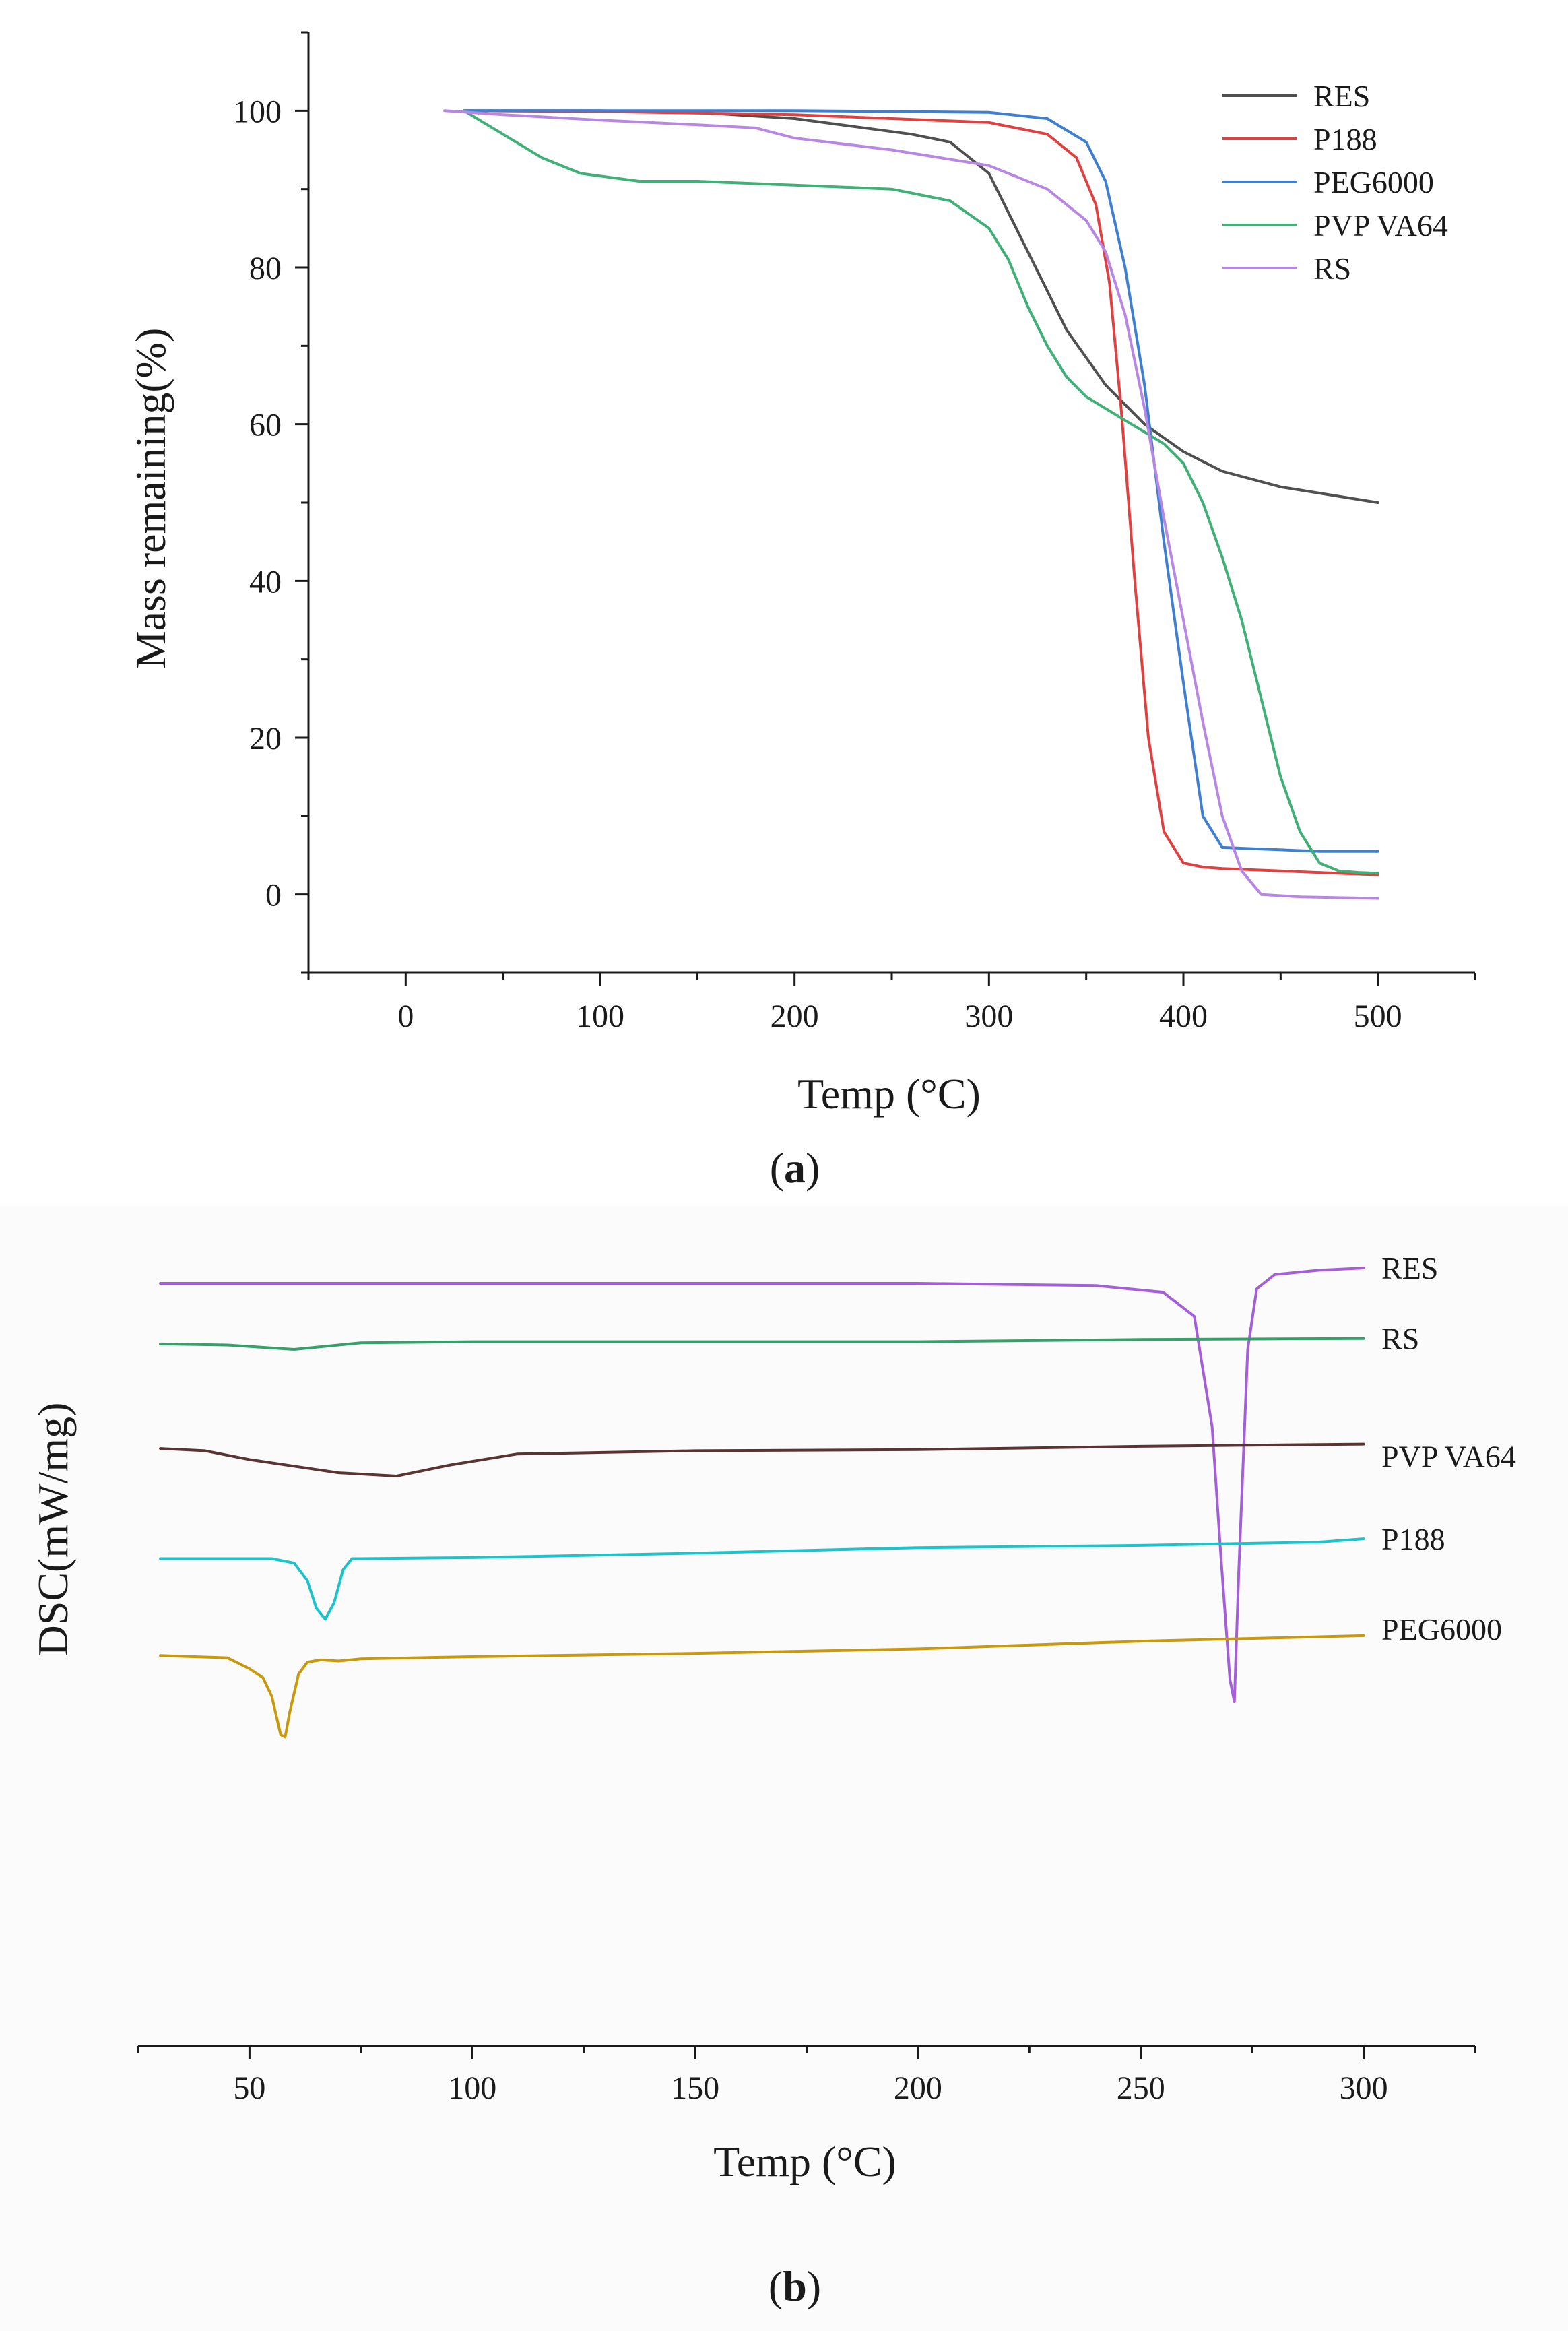  Describe the element at coordinates (1364, 2088) in the screenshot. I see `dsc-x-tick-label: 300` at that location.